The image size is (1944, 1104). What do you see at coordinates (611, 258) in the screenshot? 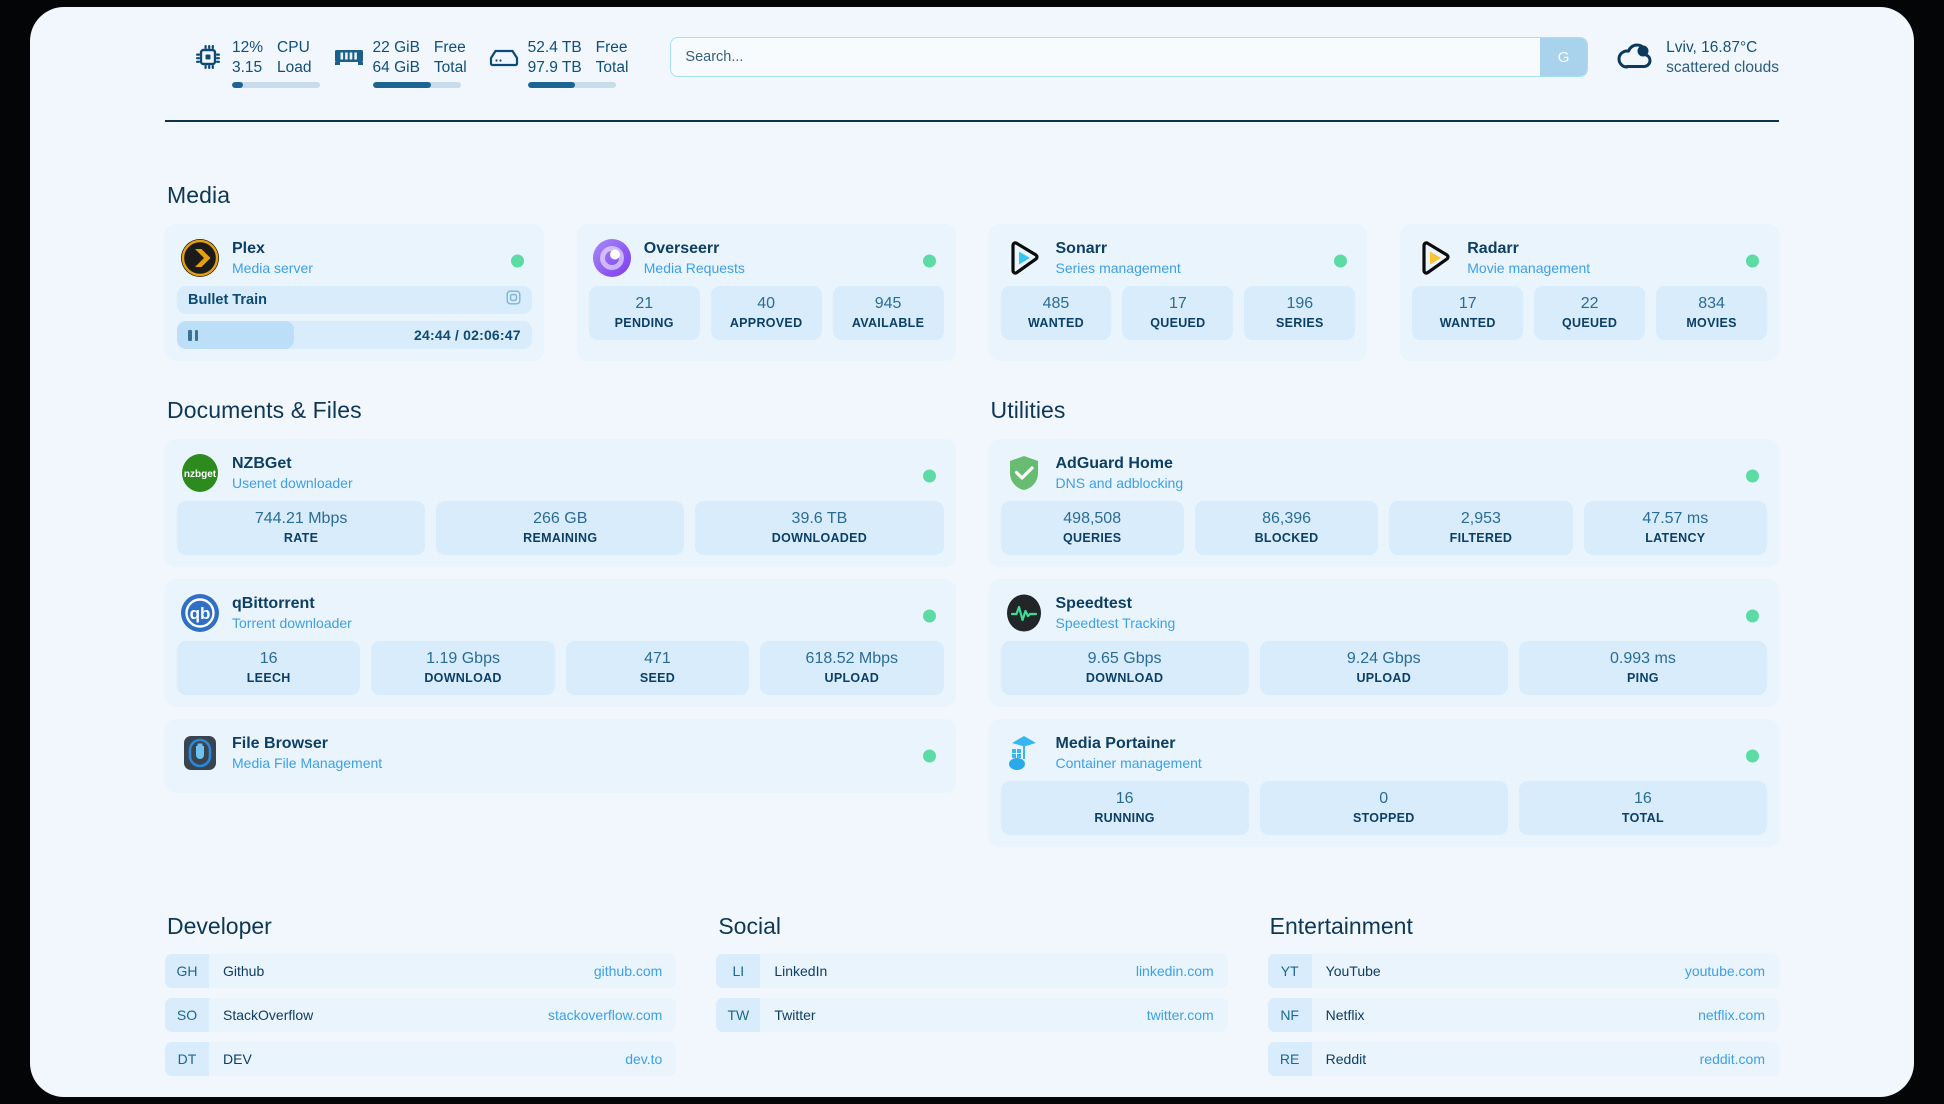
I see `overseerr-logo` at bounding box center [611, 258].